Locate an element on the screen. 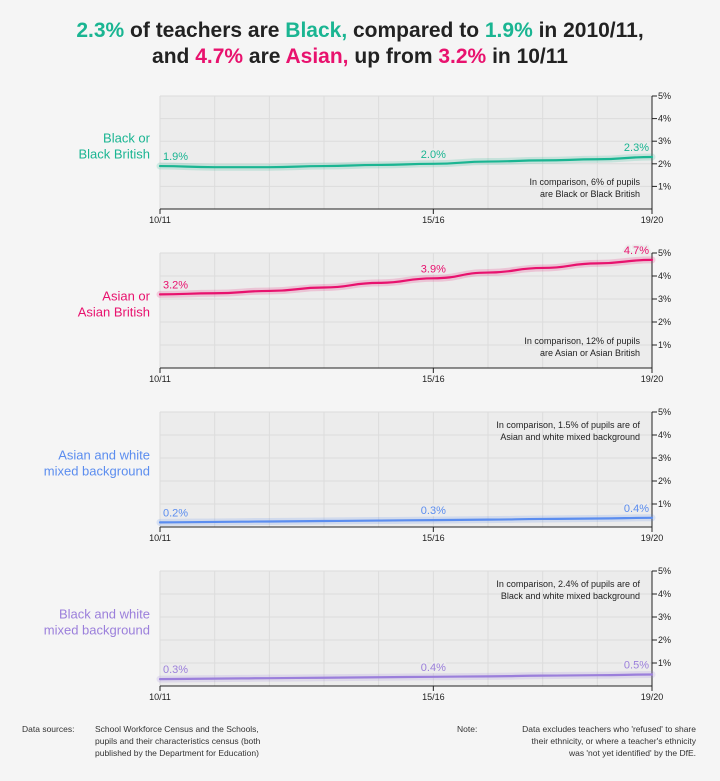 The height and width of the screenshot is (781, 720). data-label-halo: 2.0% is located at coordinates (433, 155).